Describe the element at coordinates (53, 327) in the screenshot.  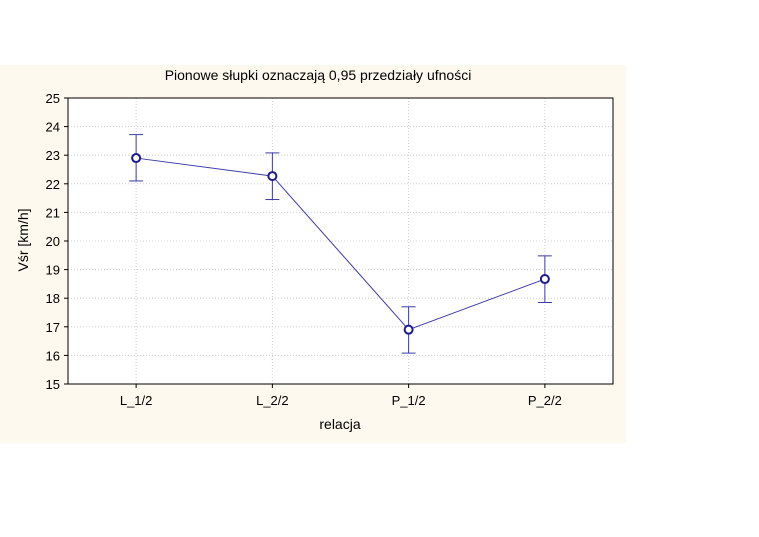
I see `y-tick-label: 17` at that location.